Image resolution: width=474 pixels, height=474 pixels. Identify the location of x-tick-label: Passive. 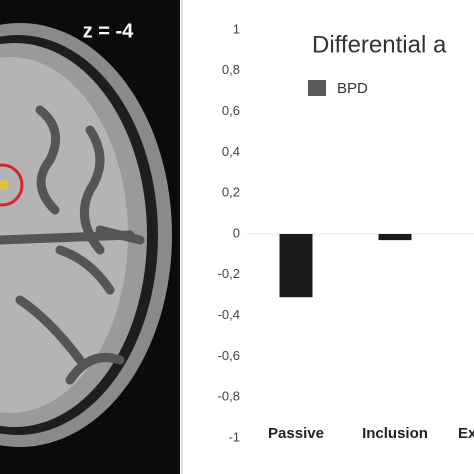
(296, 433).